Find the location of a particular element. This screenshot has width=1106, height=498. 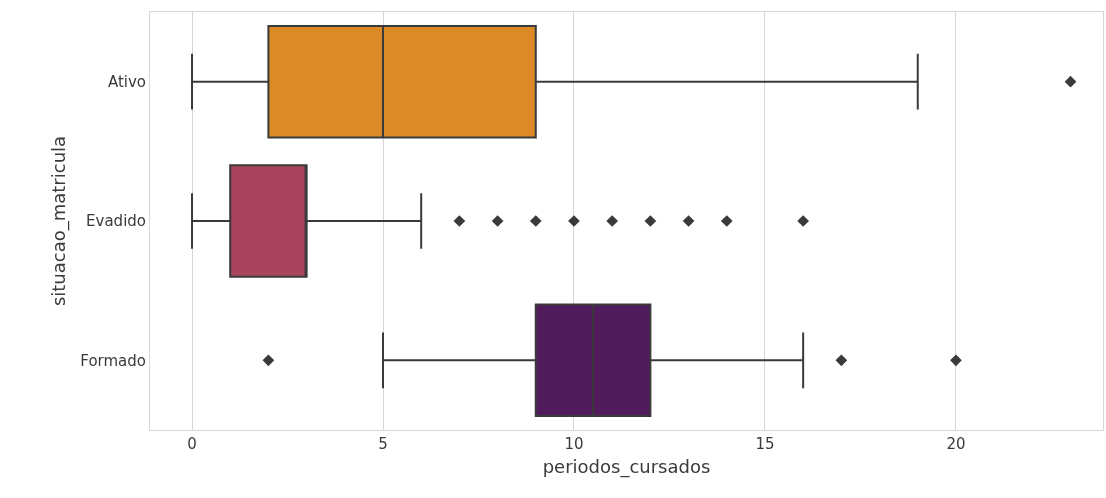

x-tick-label: 10 is located at coordinates (574, 444).